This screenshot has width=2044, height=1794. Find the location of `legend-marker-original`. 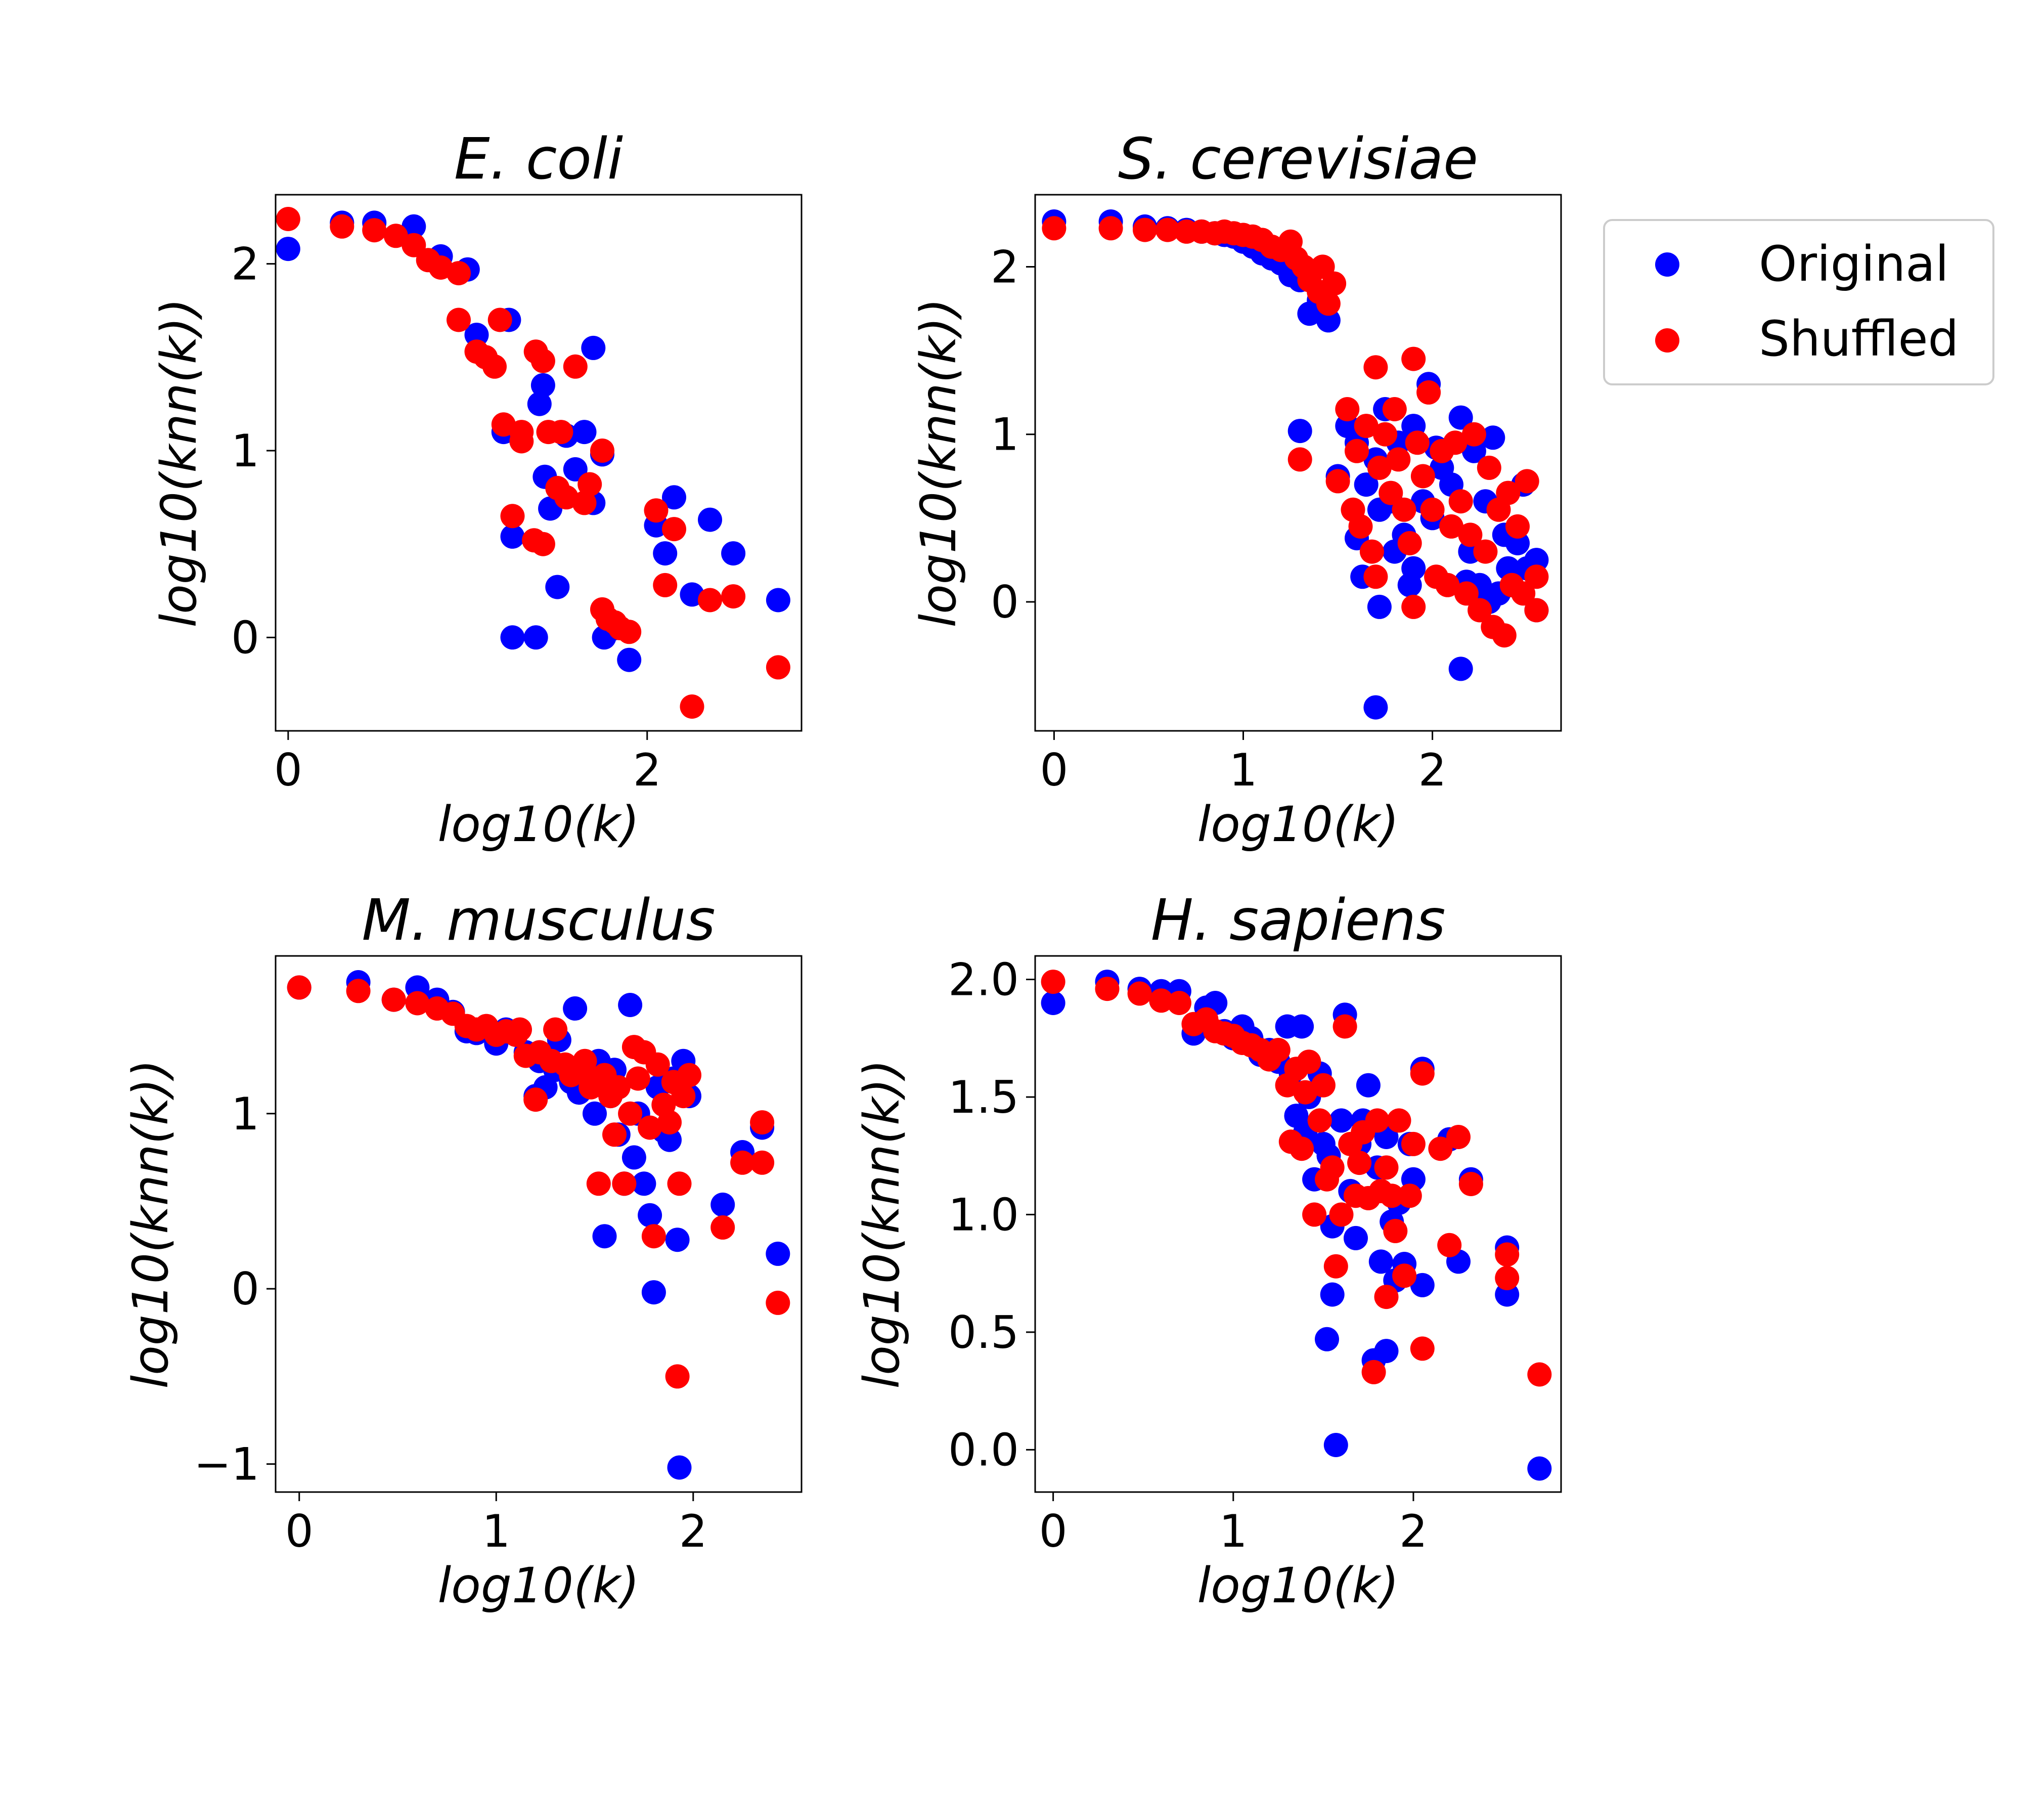

legend-marker-original is located at coordinates (1667, 264).